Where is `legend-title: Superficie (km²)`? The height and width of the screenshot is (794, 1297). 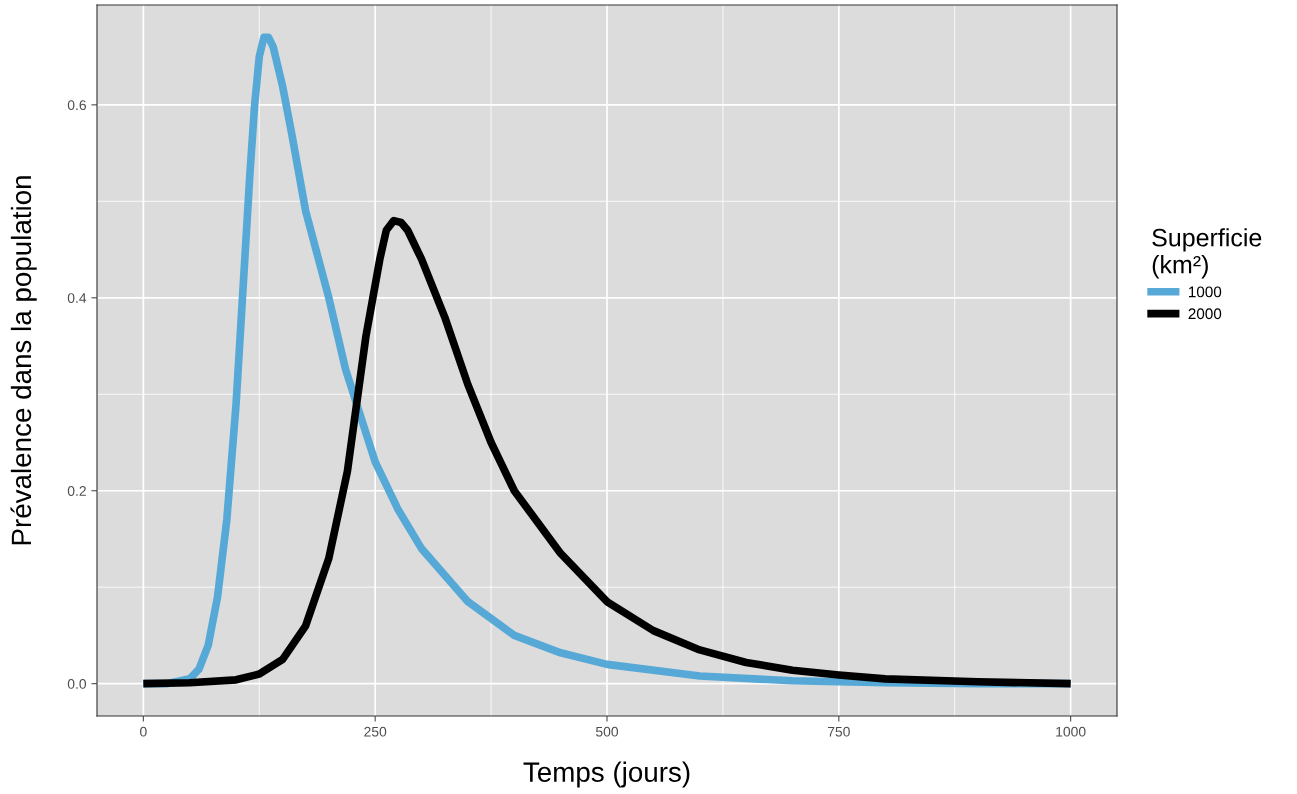 legend-title: Superficie (km²) is located at coordinates (1207, 253).